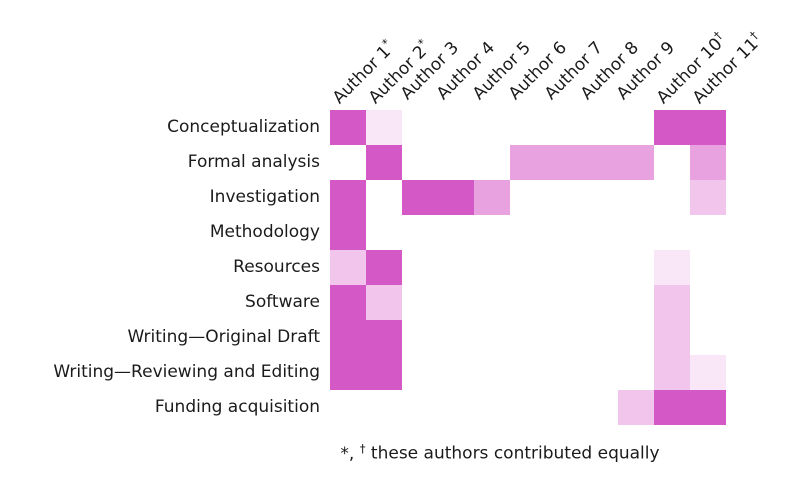 Image resolution: width=794 pixels, height=489 pixels. I want to click on footnote-dagger: †, so click(362, 448).